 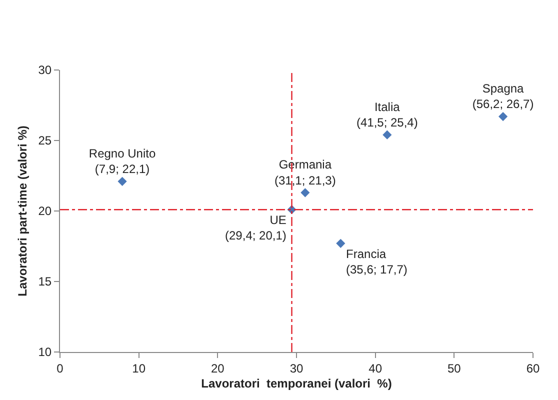 I want to click on data-label: Italia (41,5; 25,4), so click(x=387, y=115).